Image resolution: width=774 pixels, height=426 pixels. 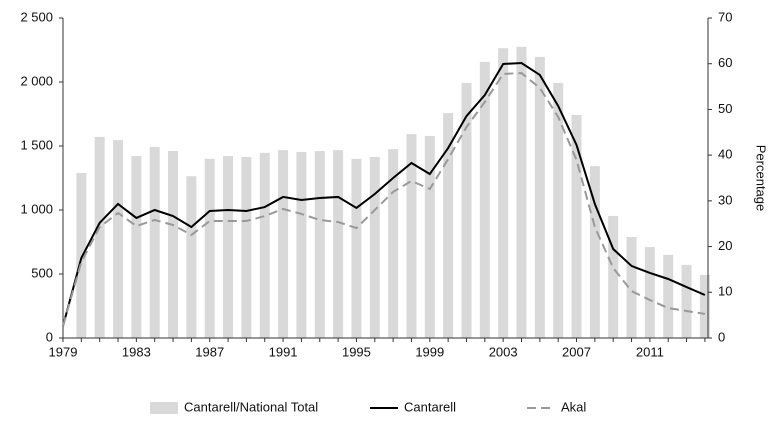 I want to click on x-tick-label: 1987, so click(x=209, y=351).